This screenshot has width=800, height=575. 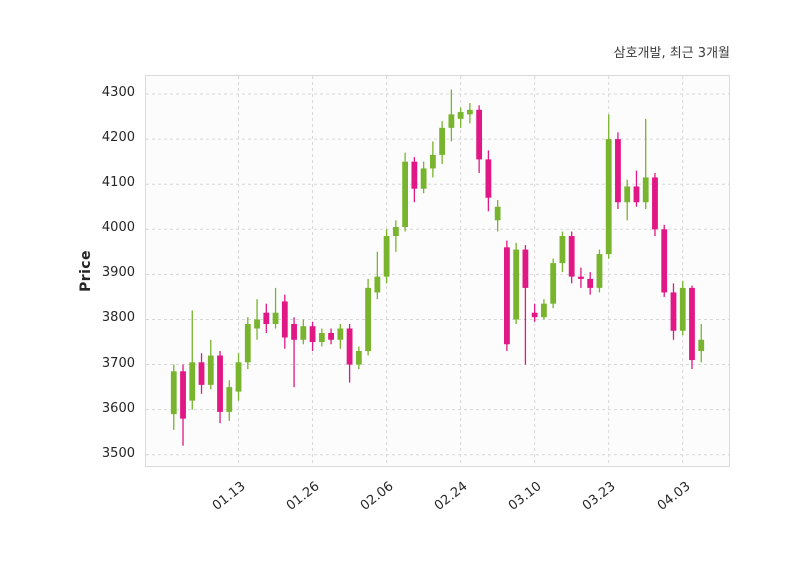 I want to click on y-tick-label: 4200, so click(x=118, y=138).